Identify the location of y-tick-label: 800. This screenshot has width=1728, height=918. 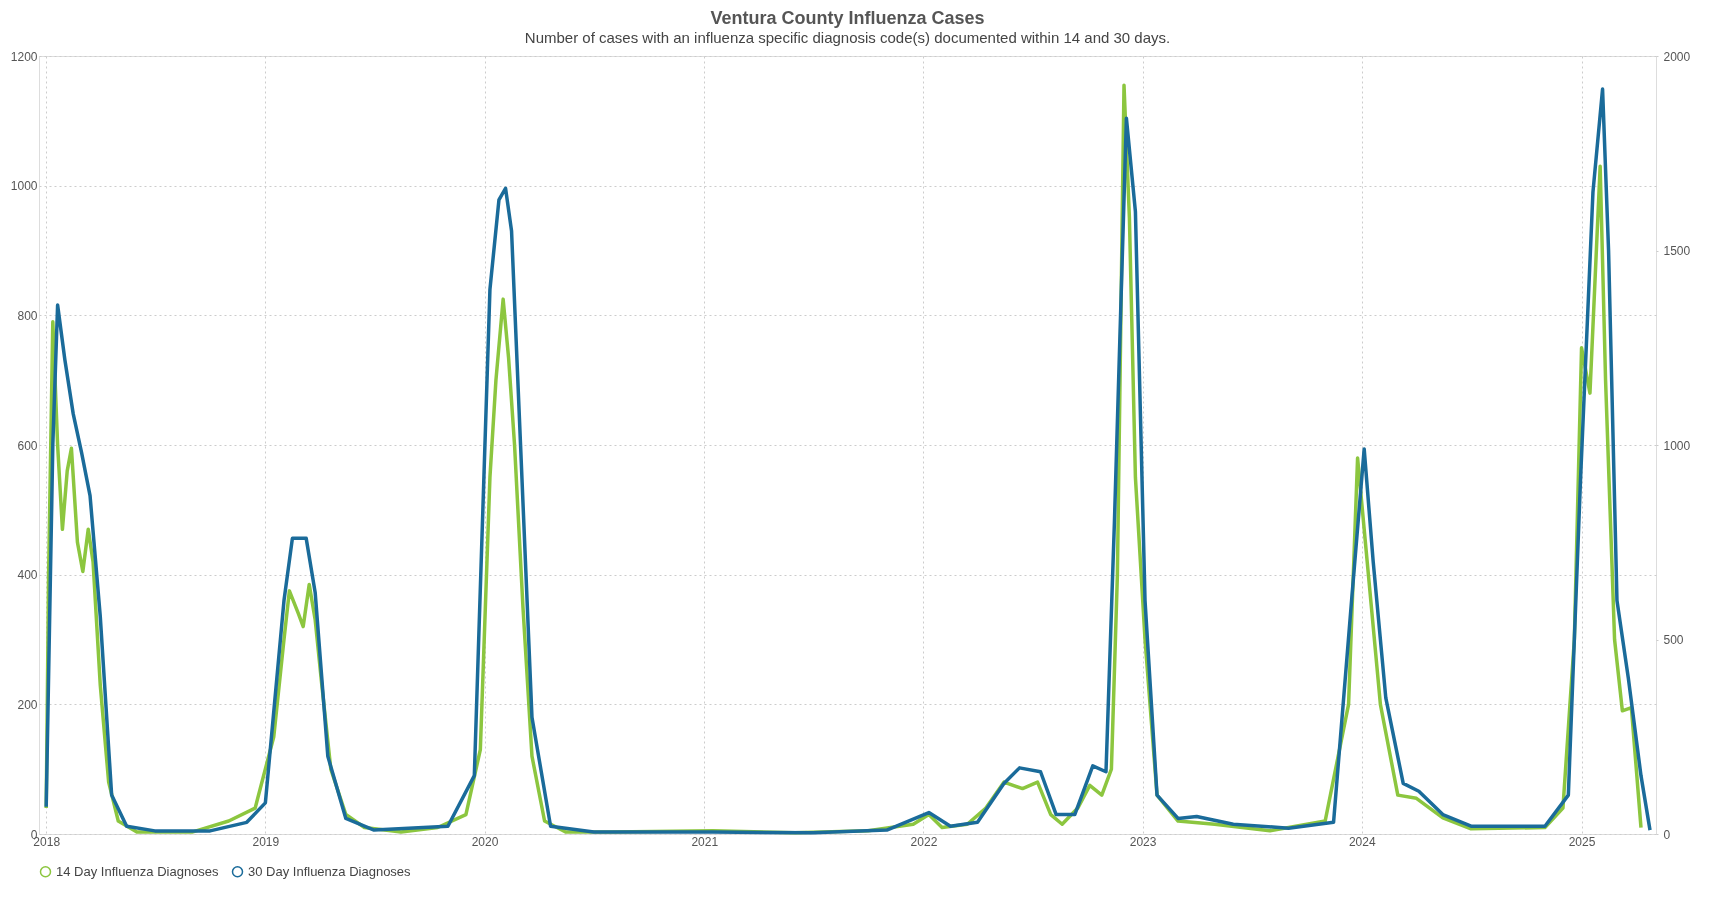
(27, 315).